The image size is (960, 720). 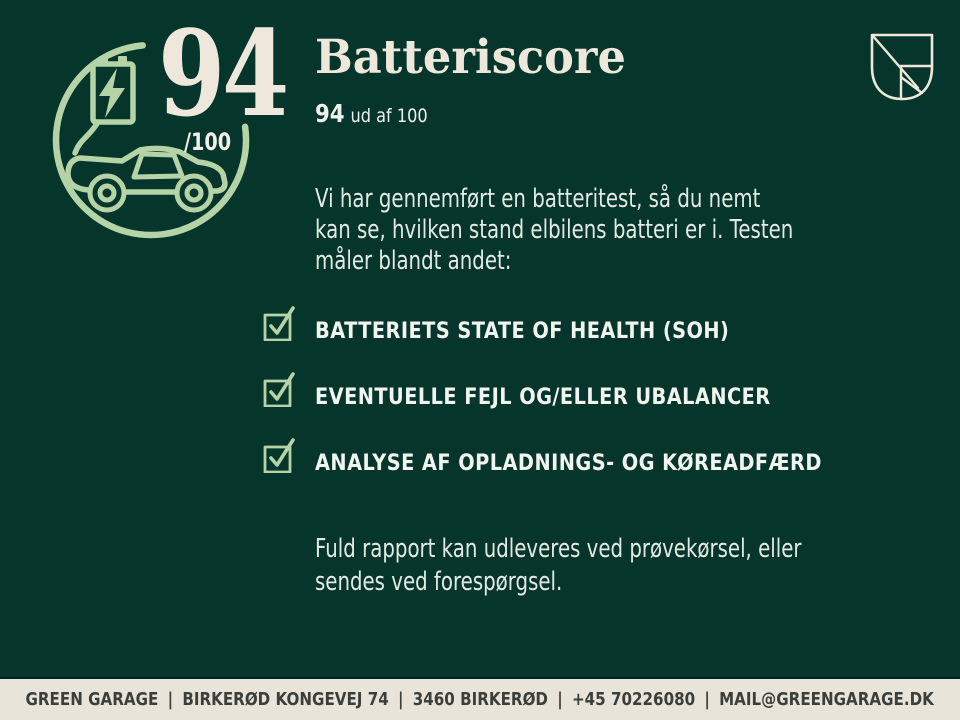 I want to click on checklist-item: EVENTUELLE FEJL OG/ELLER UBALANCER, so click(x=576, y=389).